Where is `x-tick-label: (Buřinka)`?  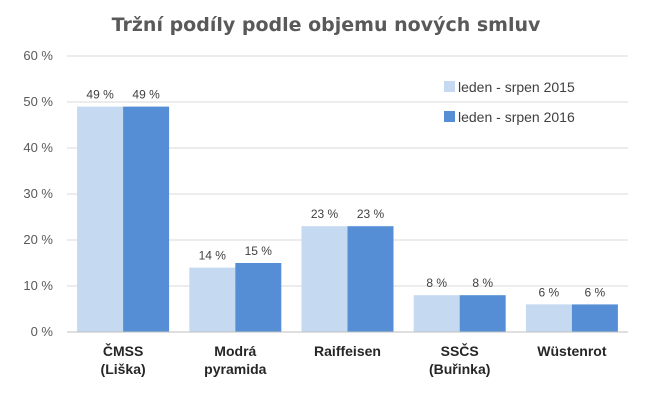 x-tick-label: (Buřinka) is located at coordinates (459, 369).